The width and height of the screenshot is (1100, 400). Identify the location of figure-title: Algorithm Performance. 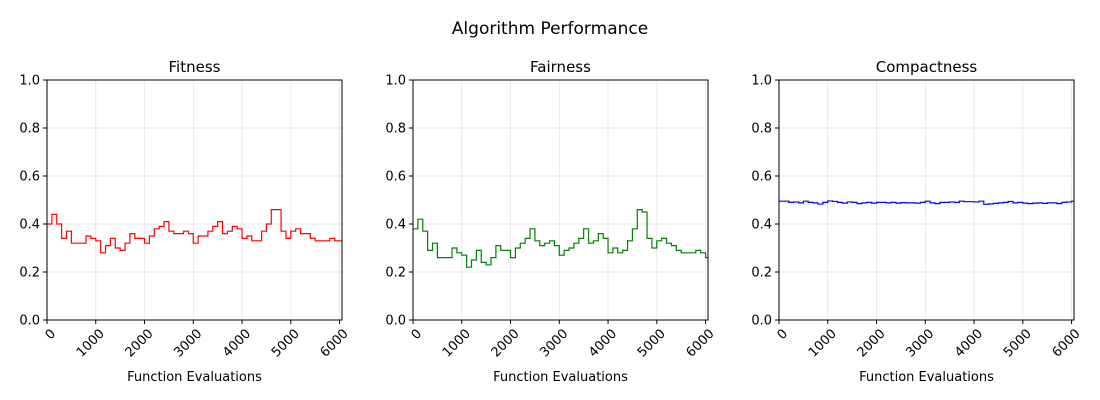
(550, 29).